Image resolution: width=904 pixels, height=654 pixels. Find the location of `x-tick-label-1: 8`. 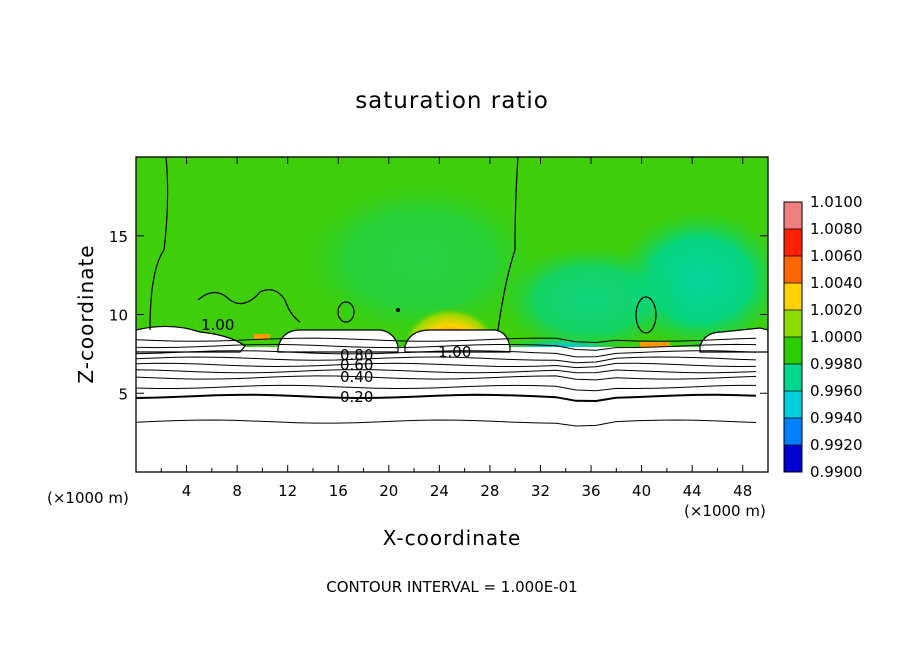

x-tick-label-1: 8 is located at coordinates (237, 491).